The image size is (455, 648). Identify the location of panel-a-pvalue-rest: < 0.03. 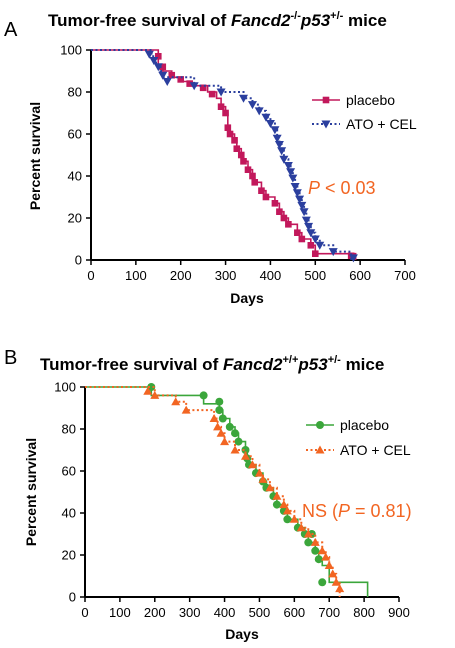
(348, 188).